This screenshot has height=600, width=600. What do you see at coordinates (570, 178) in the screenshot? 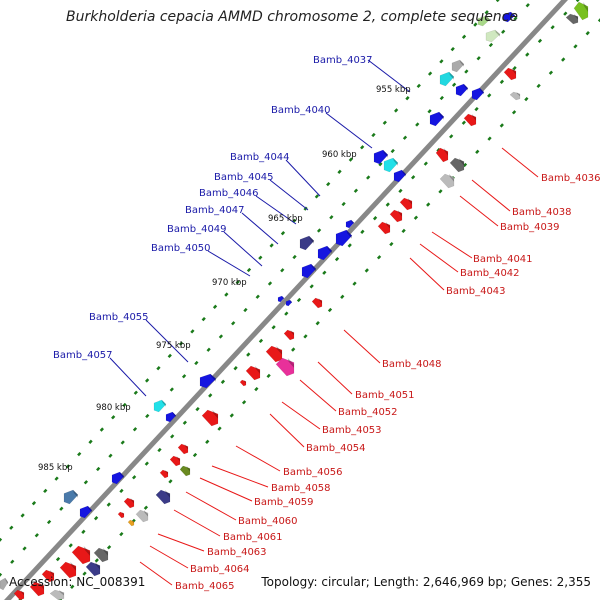
I see `gene-label-bamb-4036: Bamb_4036` at bounding box center [570, 178].